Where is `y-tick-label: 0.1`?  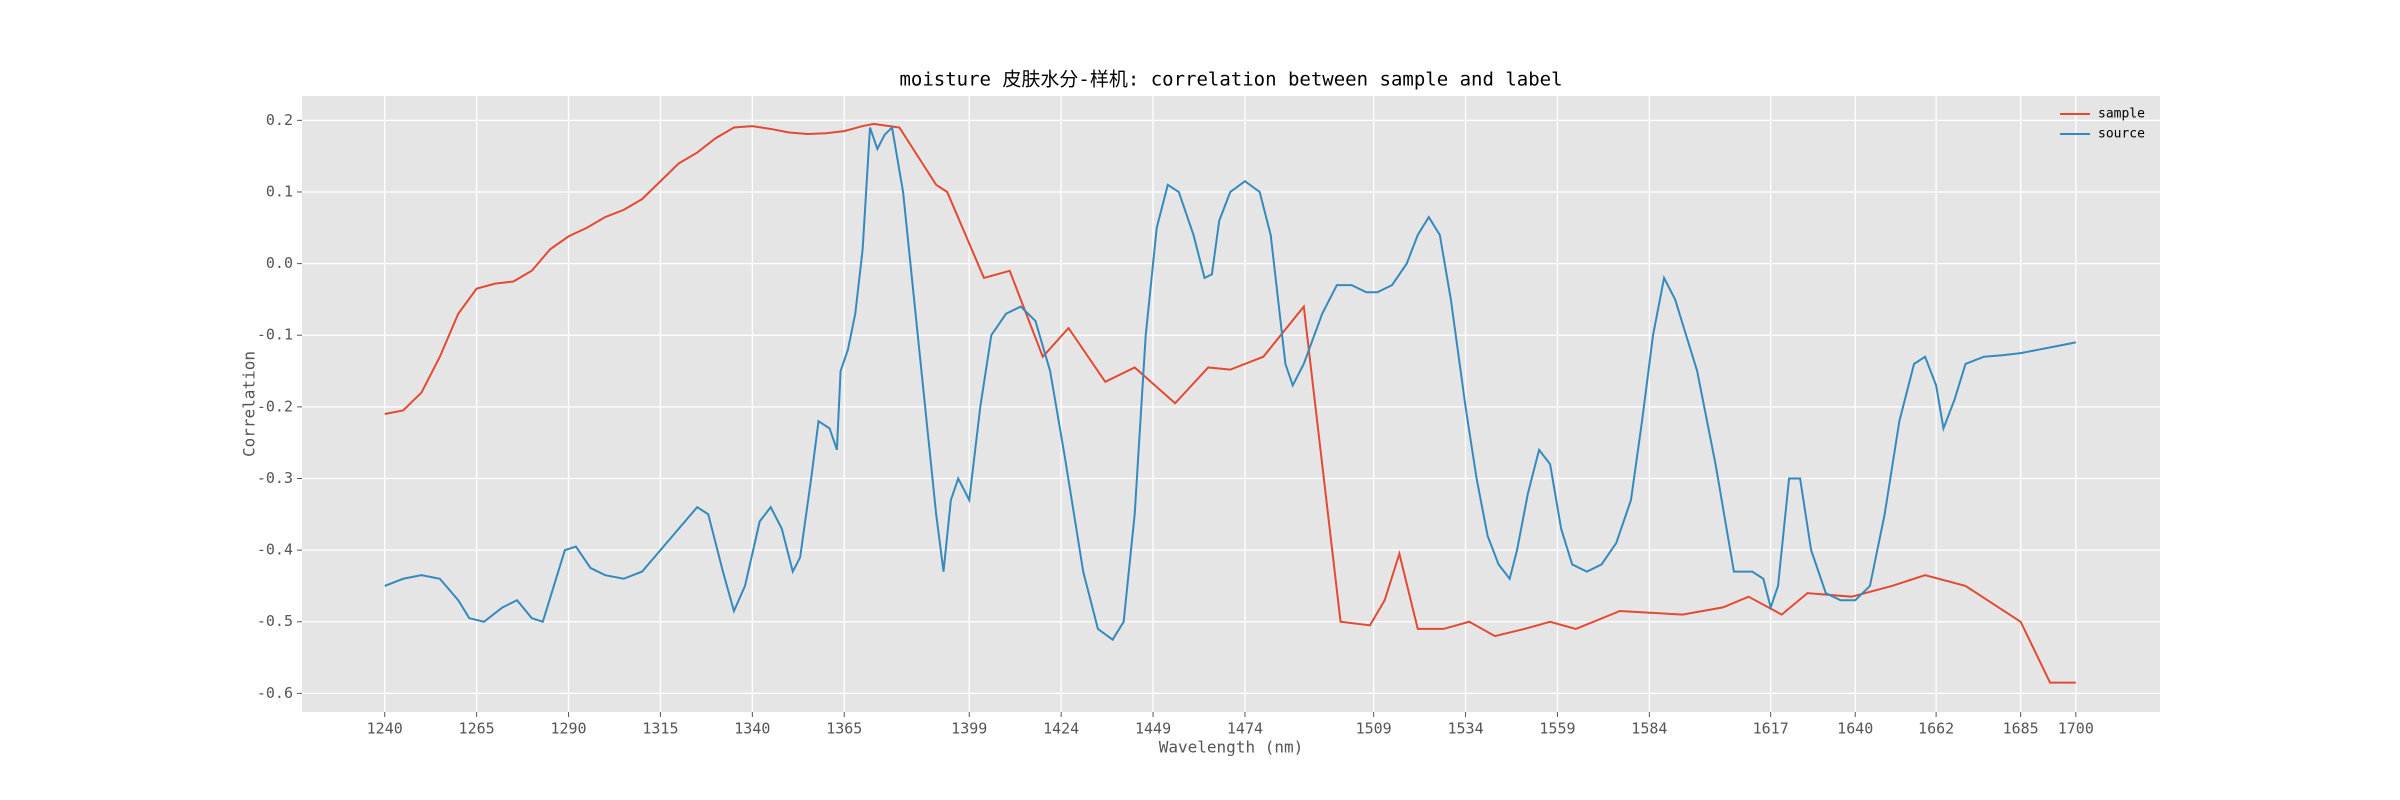
y-tick-label: 0.1 is located at coordinates (279, 191).